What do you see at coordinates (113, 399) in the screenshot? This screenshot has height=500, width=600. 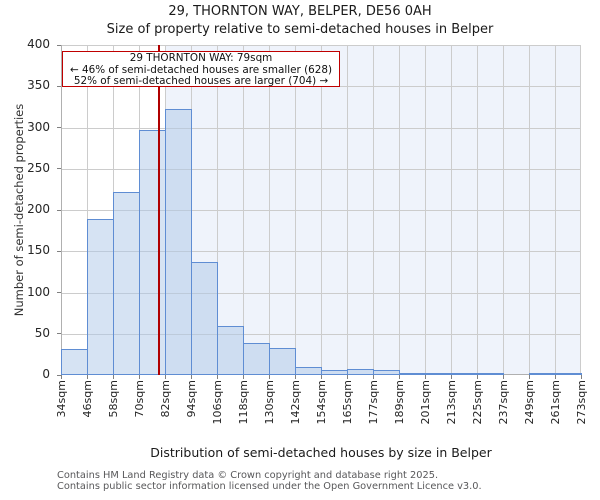 I see `x-tick-label: 58sqm` at bounding box center [113, 399].